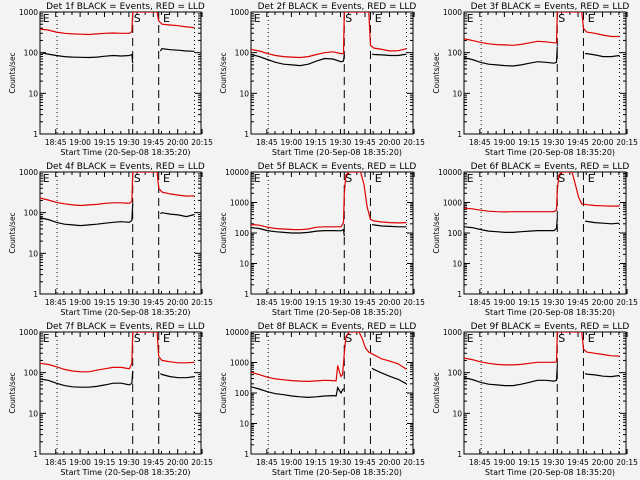 This screenshot has width=640, height=480. I want to click on chart-title: Det 2f BLACK = Events, RED = LLD, so click(337, 7).